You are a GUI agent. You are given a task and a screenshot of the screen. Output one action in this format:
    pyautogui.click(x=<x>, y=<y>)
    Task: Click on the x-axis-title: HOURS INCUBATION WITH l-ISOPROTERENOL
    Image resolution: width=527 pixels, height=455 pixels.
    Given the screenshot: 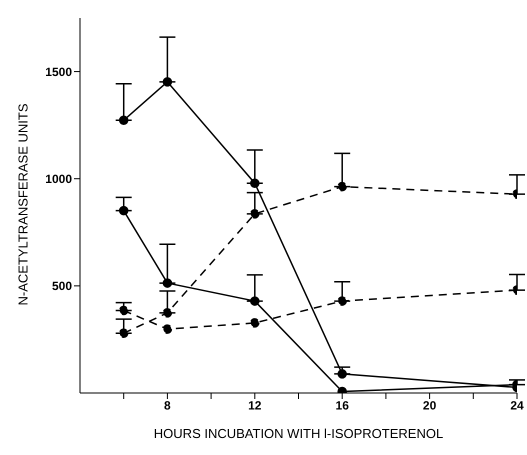 What is the action you would take?
    pyautogui.click(x=299, y=433)
    